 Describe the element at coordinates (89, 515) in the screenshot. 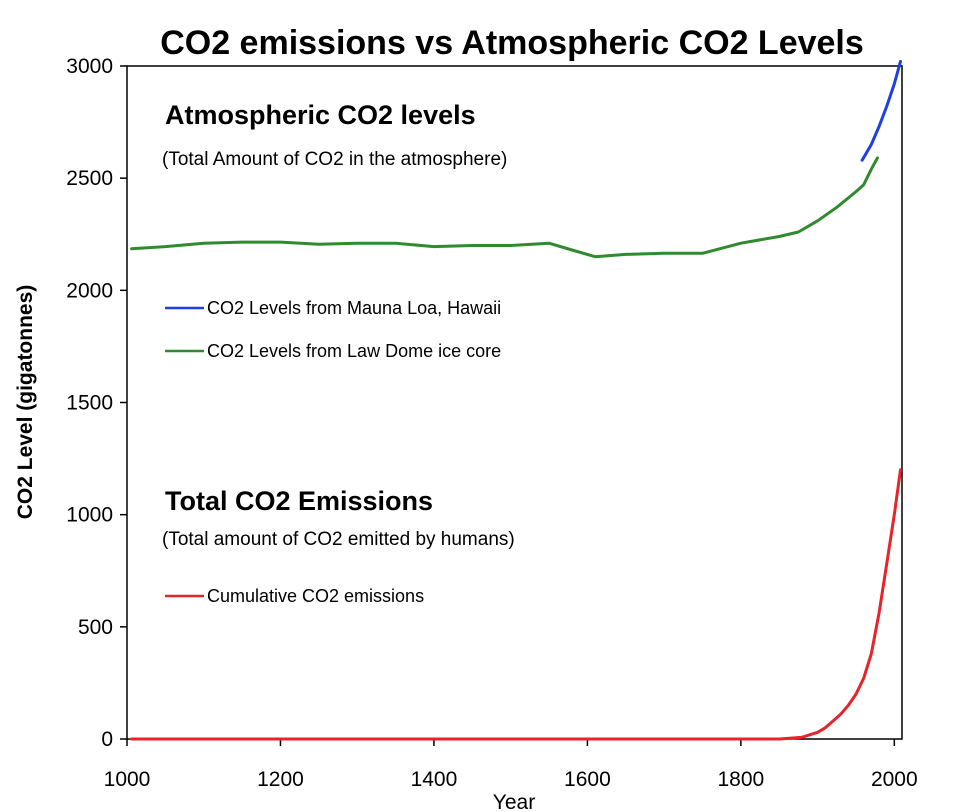

I see `y-tick-label: 1000` at that location.